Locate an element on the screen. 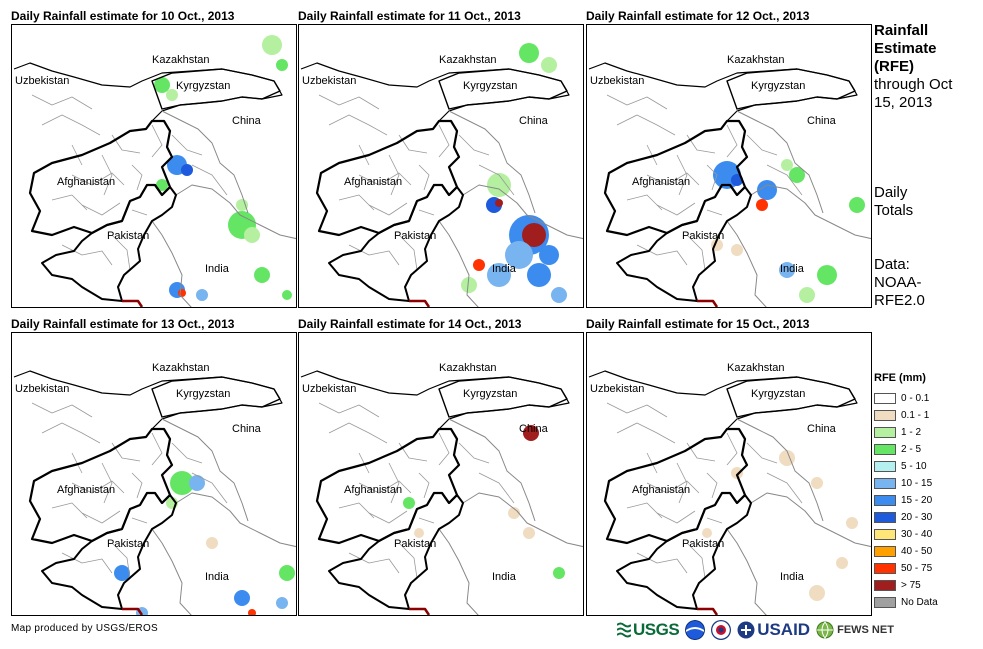  country-border is located at coordinates (723, 400).